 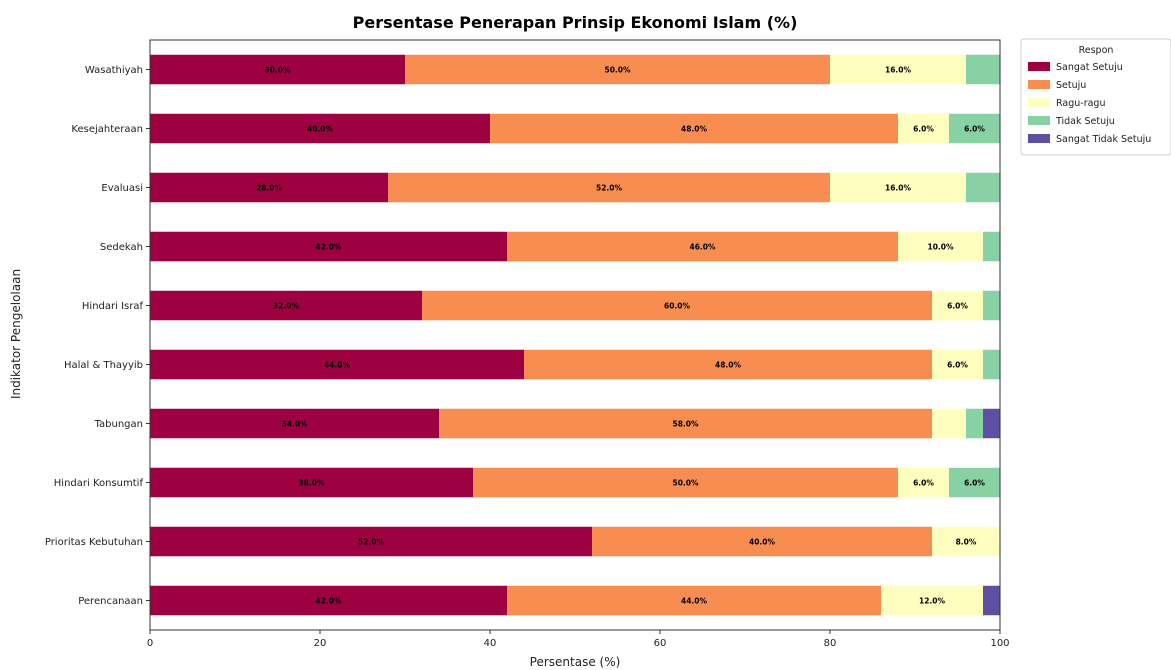 I want to click on category-label: Prioritas Kebutuhan, so click(x=94, y=542).